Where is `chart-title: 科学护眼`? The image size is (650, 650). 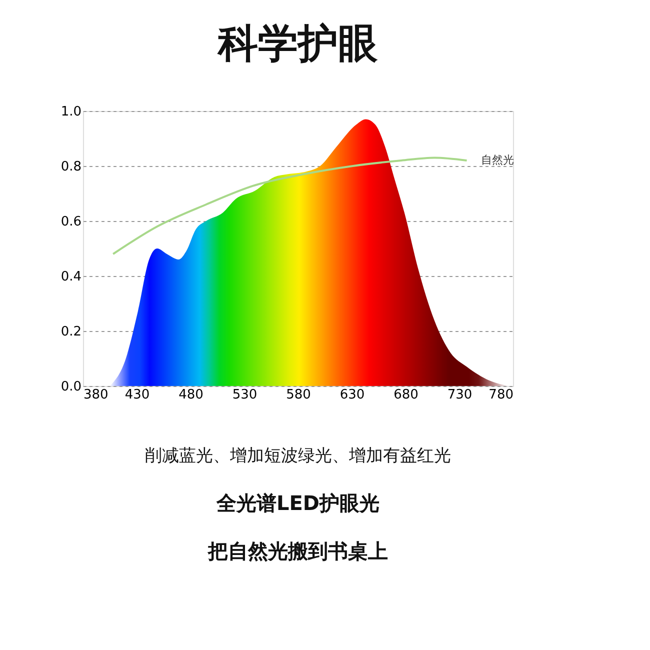
chart-title: 科学护眼 is located at coordinates (297, 44).